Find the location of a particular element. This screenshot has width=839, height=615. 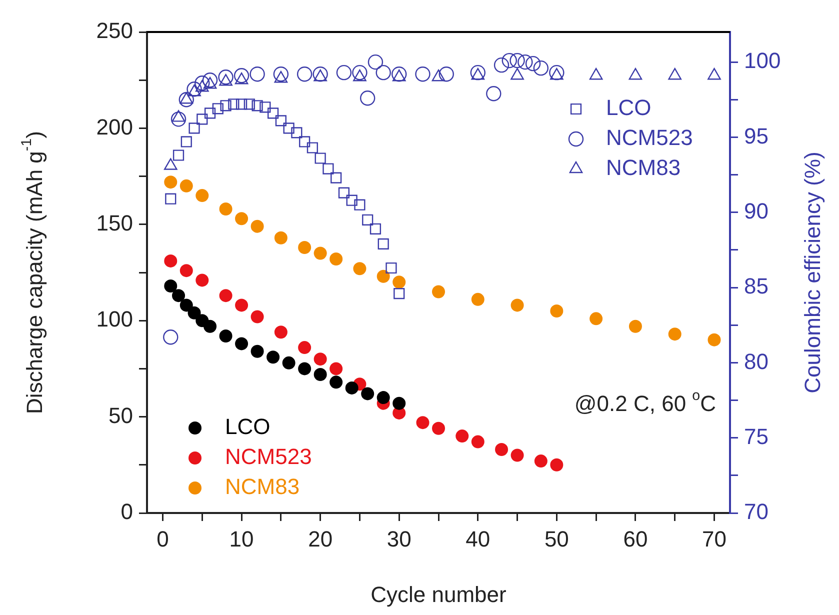

y2-tick-label: 100 is located at coordinates (762, 61).